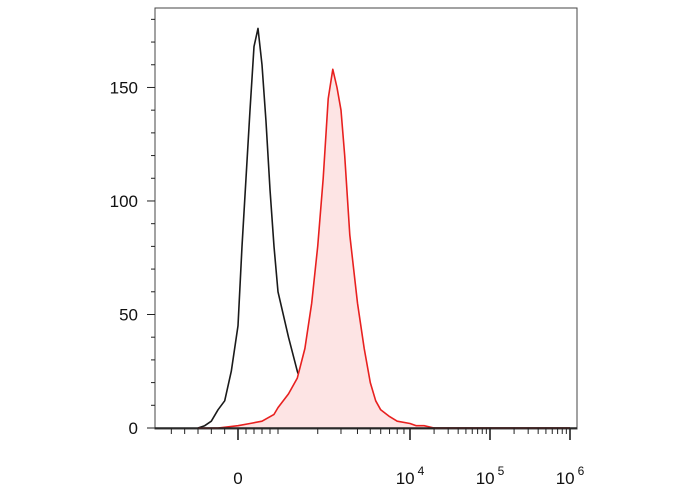  What do you see at coordinates (128, 314) in the screenshot?
I see `y-tick-label: 50` at bounding box center [128, 314].